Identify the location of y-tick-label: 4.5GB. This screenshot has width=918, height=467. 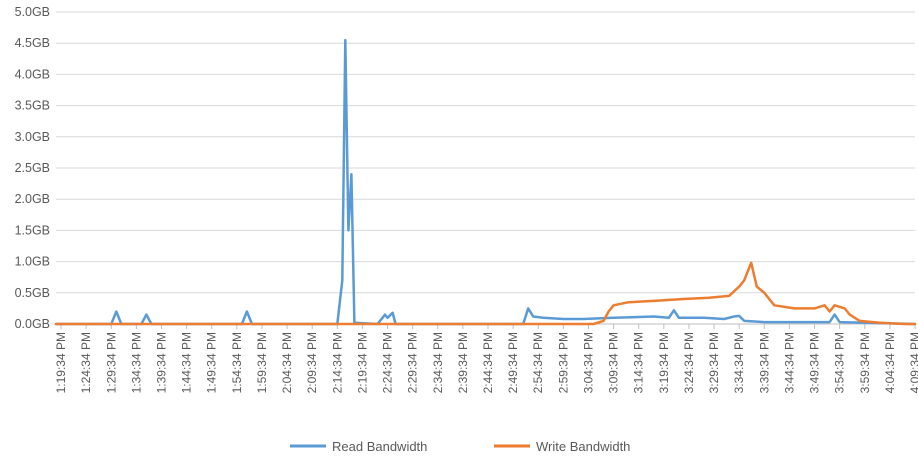
(32, 43).